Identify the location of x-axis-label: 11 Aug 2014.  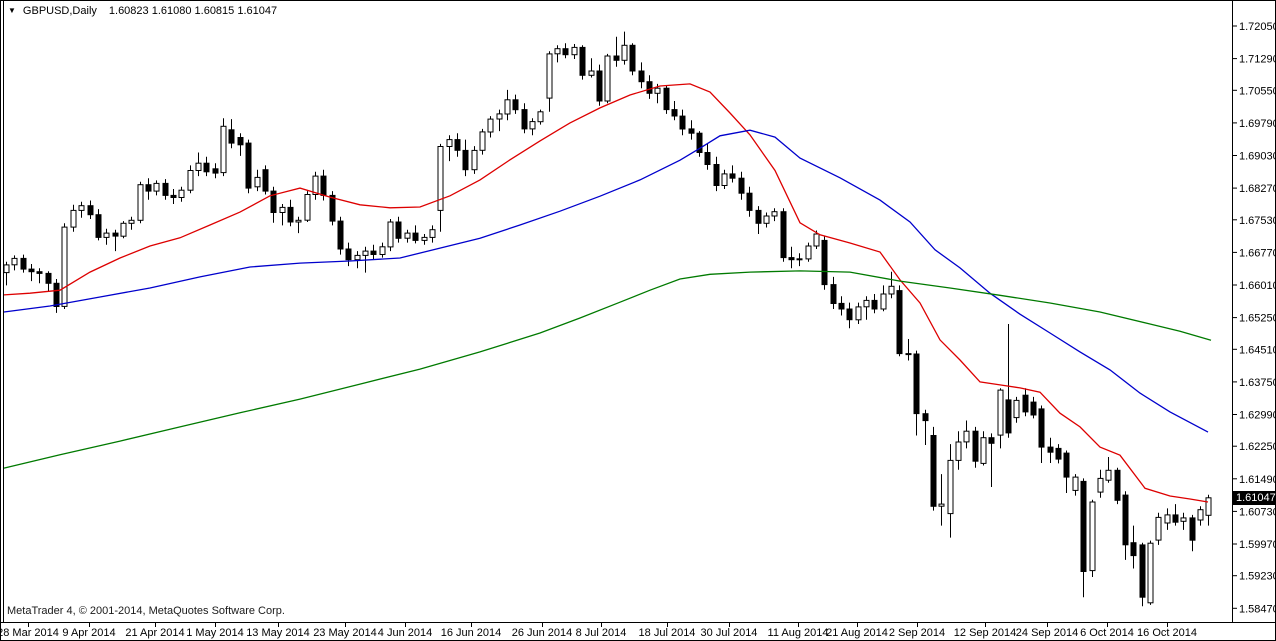
(798, 633).